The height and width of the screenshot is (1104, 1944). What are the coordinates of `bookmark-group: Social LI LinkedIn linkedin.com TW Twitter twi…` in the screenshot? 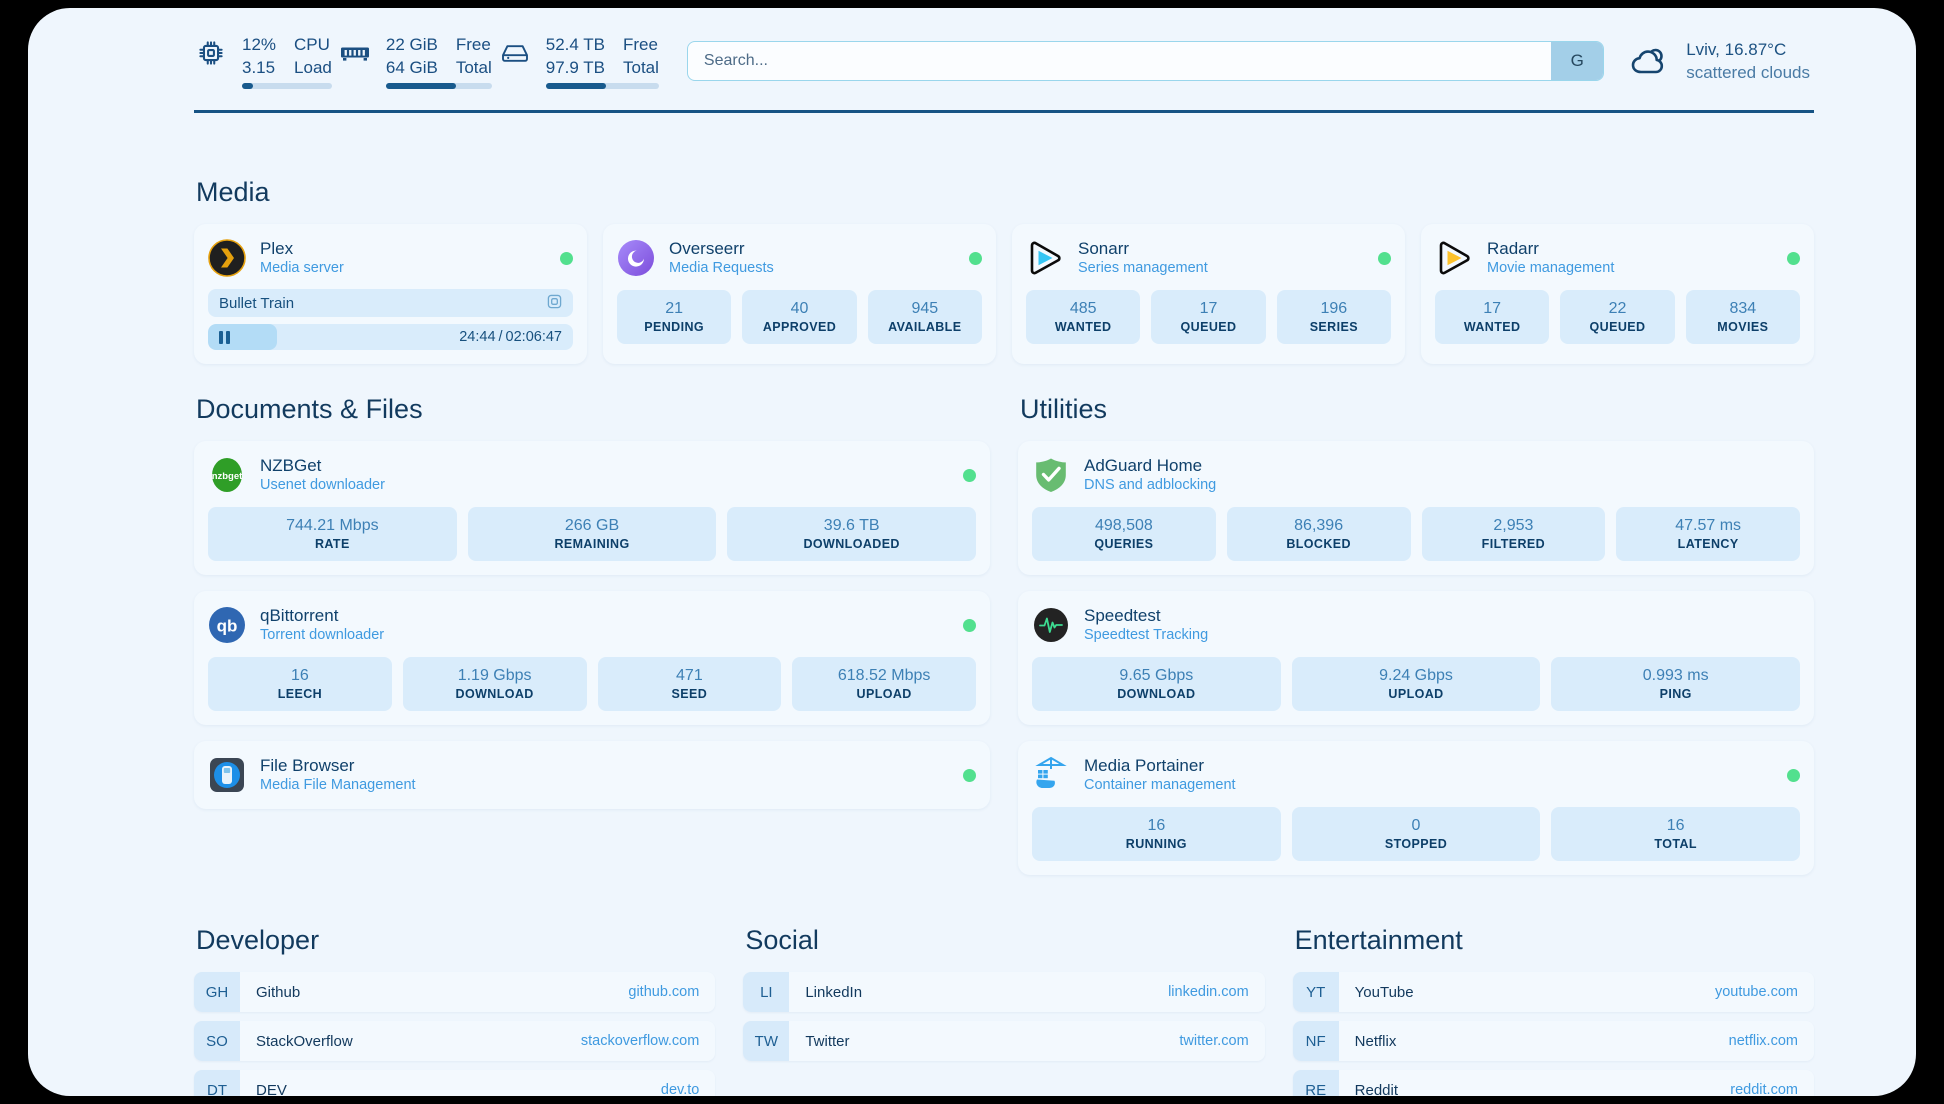 It's located at (1004, 1010).